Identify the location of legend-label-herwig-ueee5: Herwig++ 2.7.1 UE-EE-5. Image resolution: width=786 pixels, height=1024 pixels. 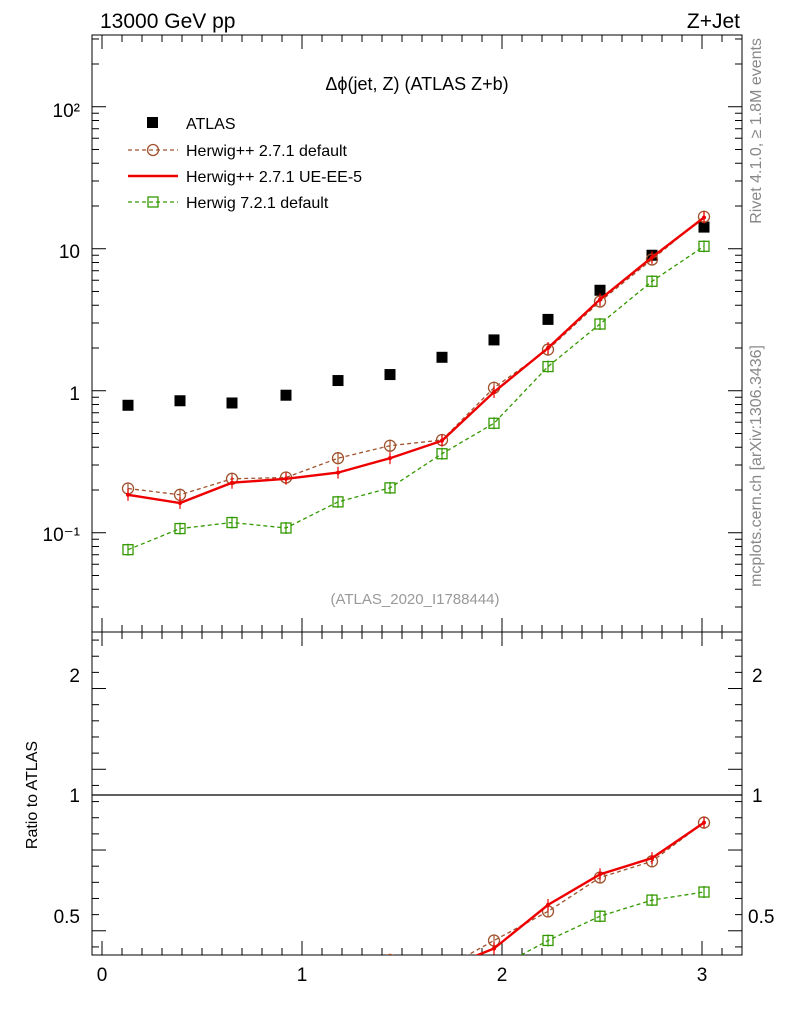
(274, 177).